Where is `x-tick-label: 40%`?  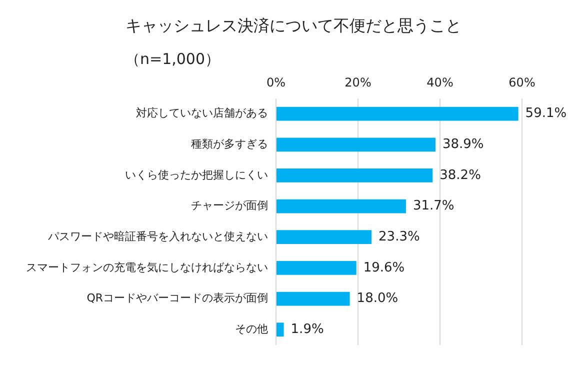
x-tick-label: 40% is located at coordinates (440, 82).